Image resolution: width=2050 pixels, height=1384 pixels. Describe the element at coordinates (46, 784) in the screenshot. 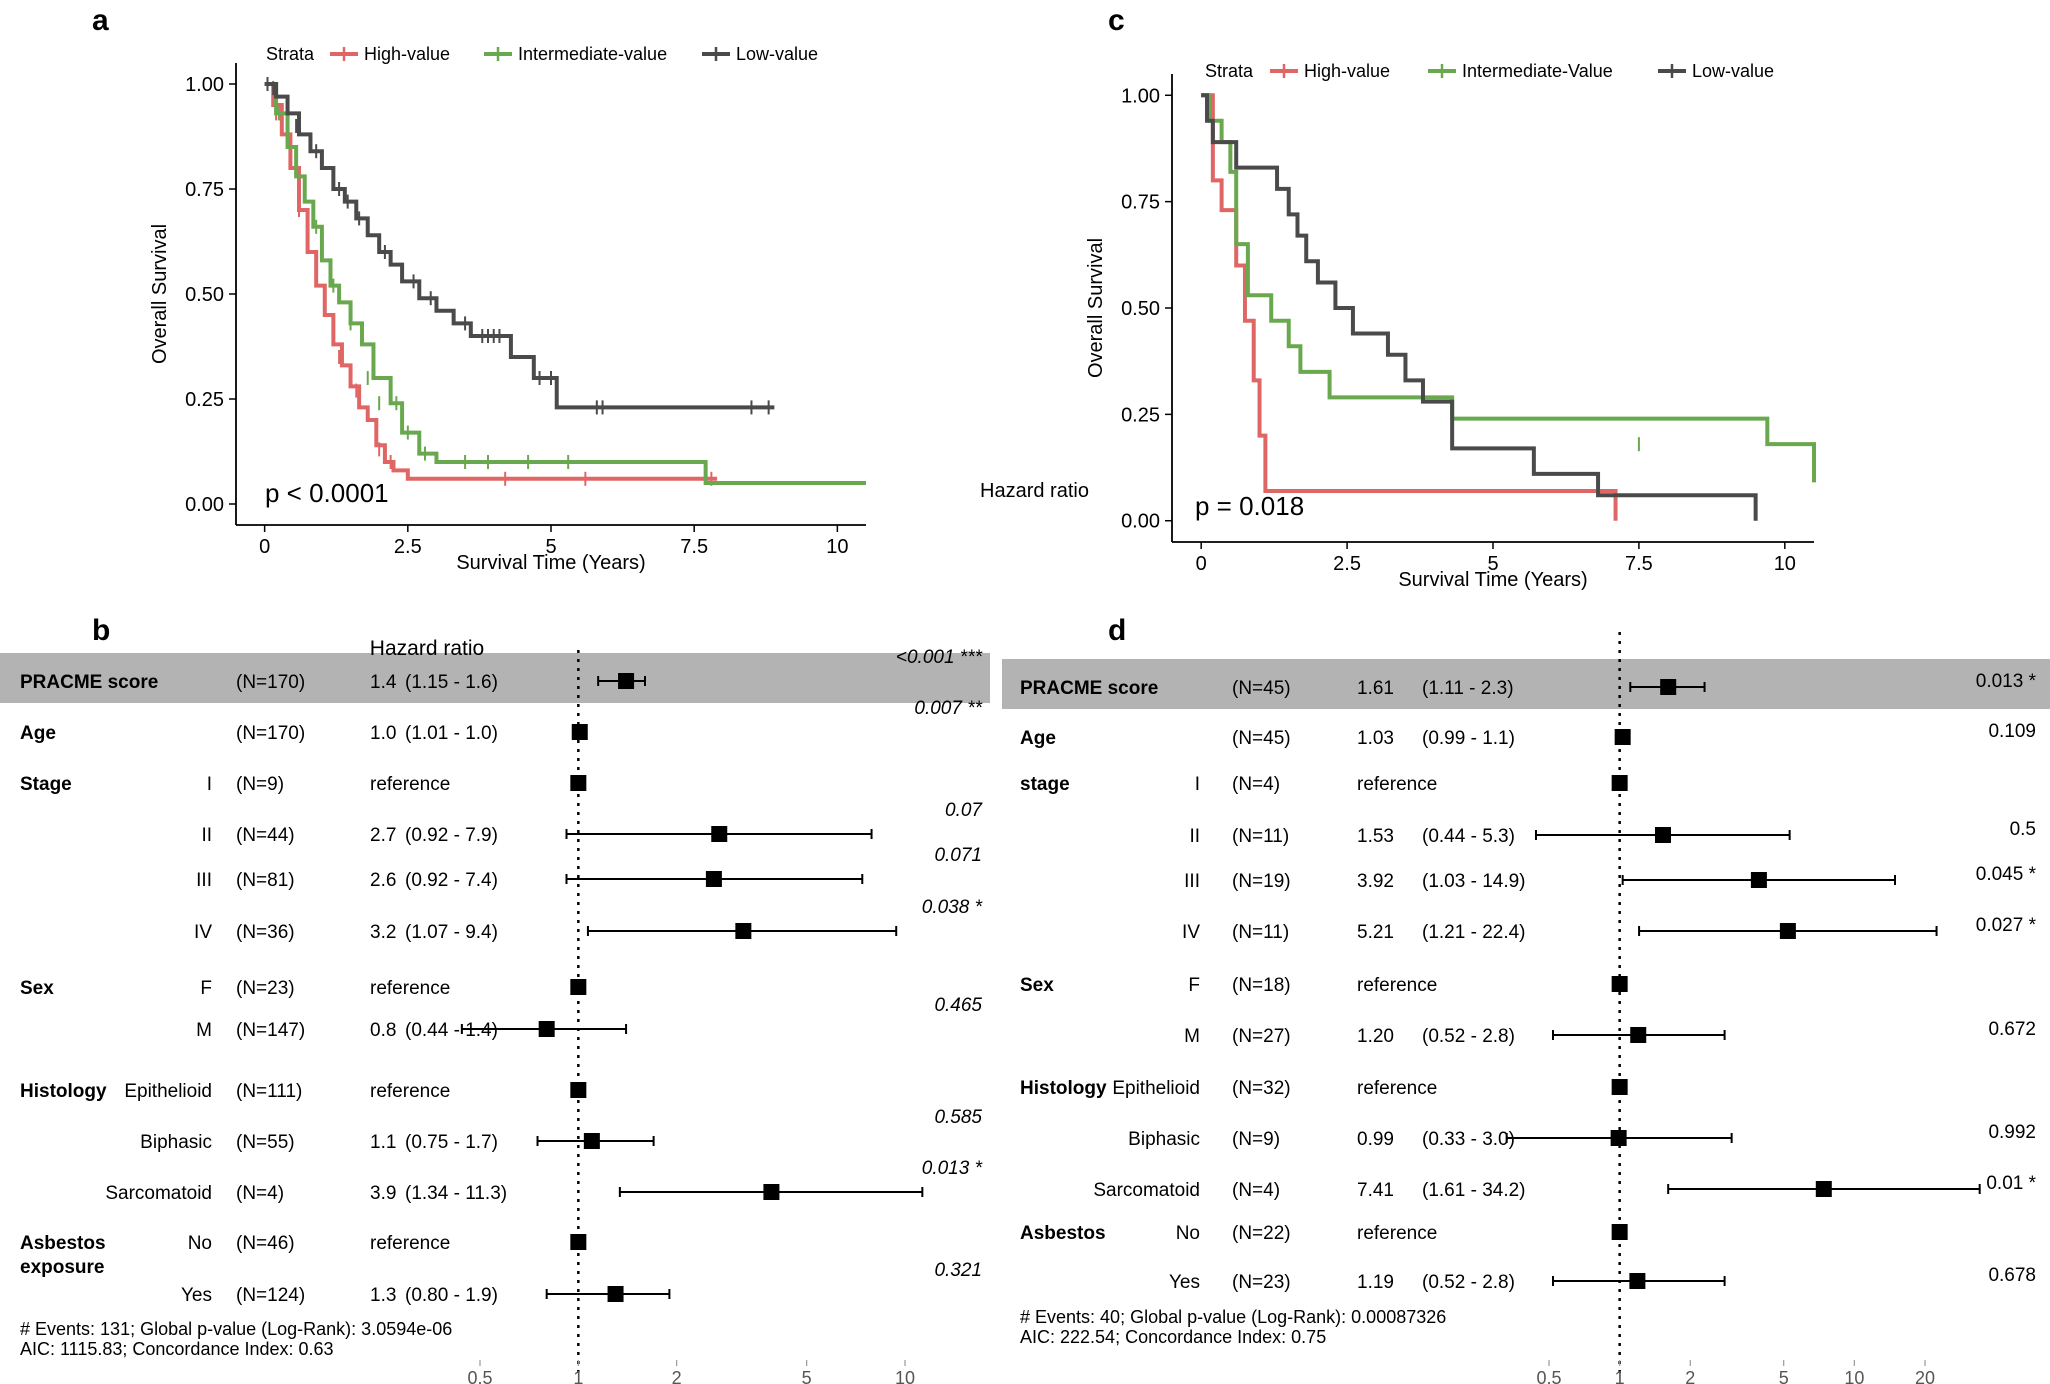

I see `variable-label: Stage` at that location.